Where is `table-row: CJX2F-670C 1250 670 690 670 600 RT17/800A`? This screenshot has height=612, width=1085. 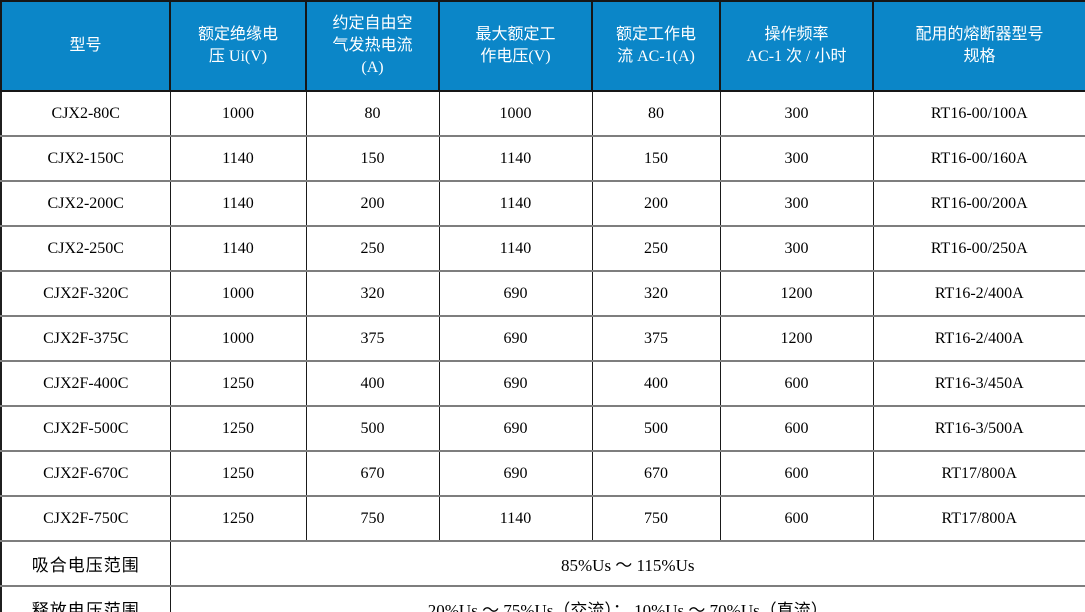 table-row: CJX2F-670C 1250 670 690 670 600 RT17/800A is located at coordinates (542, 473).